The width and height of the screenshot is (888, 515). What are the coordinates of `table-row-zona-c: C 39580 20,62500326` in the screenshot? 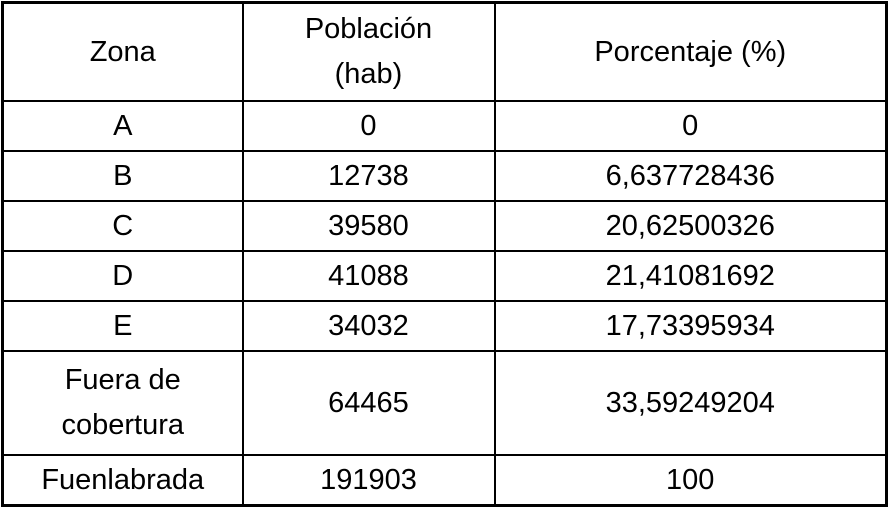 It's located at (444, 226).